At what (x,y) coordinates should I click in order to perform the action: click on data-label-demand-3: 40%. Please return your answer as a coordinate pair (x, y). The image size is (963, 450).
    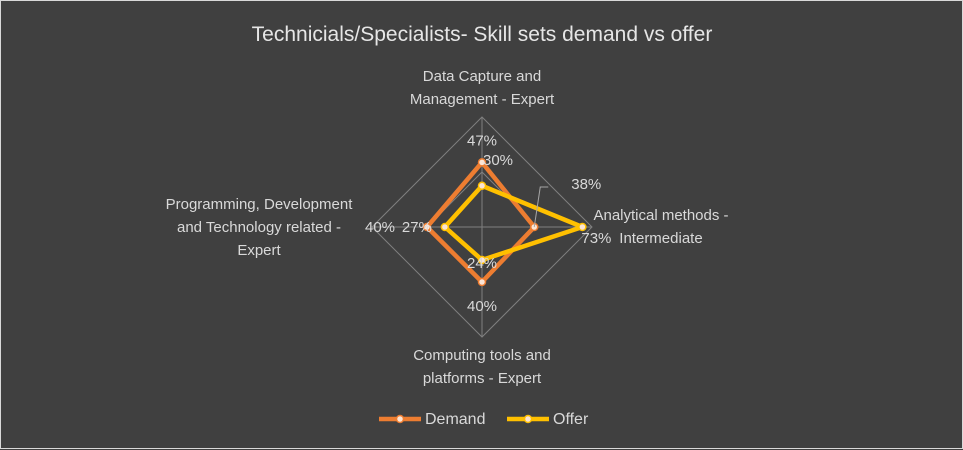
    Looking at the image, I should click on (380, 227).